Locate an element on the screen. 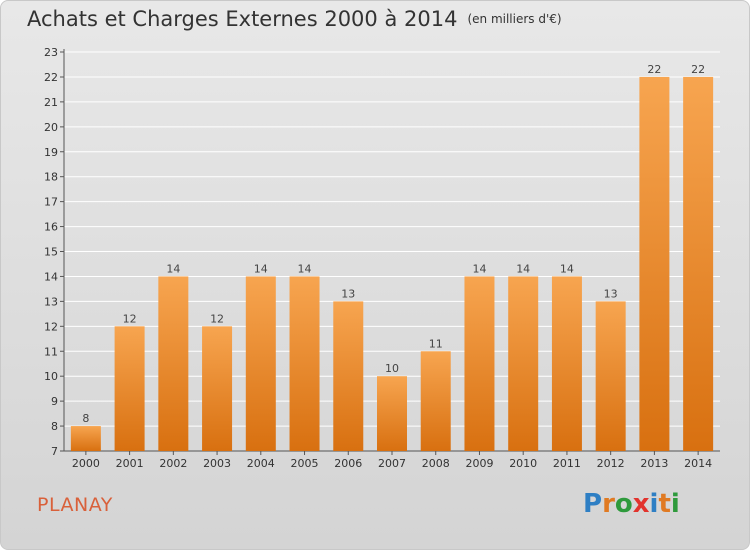 The width and height of the screenshot is (750, 550). x-tick-label: 2011 is located at coordinates (567, 463).